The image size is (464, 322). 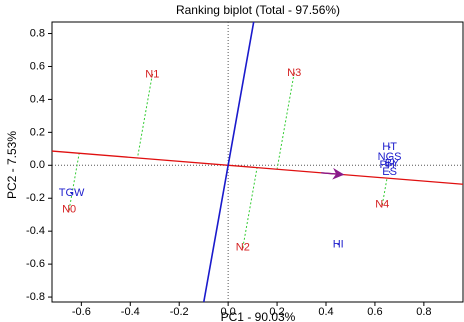 I want to click on ave-axis, so click(x=257, y=167).